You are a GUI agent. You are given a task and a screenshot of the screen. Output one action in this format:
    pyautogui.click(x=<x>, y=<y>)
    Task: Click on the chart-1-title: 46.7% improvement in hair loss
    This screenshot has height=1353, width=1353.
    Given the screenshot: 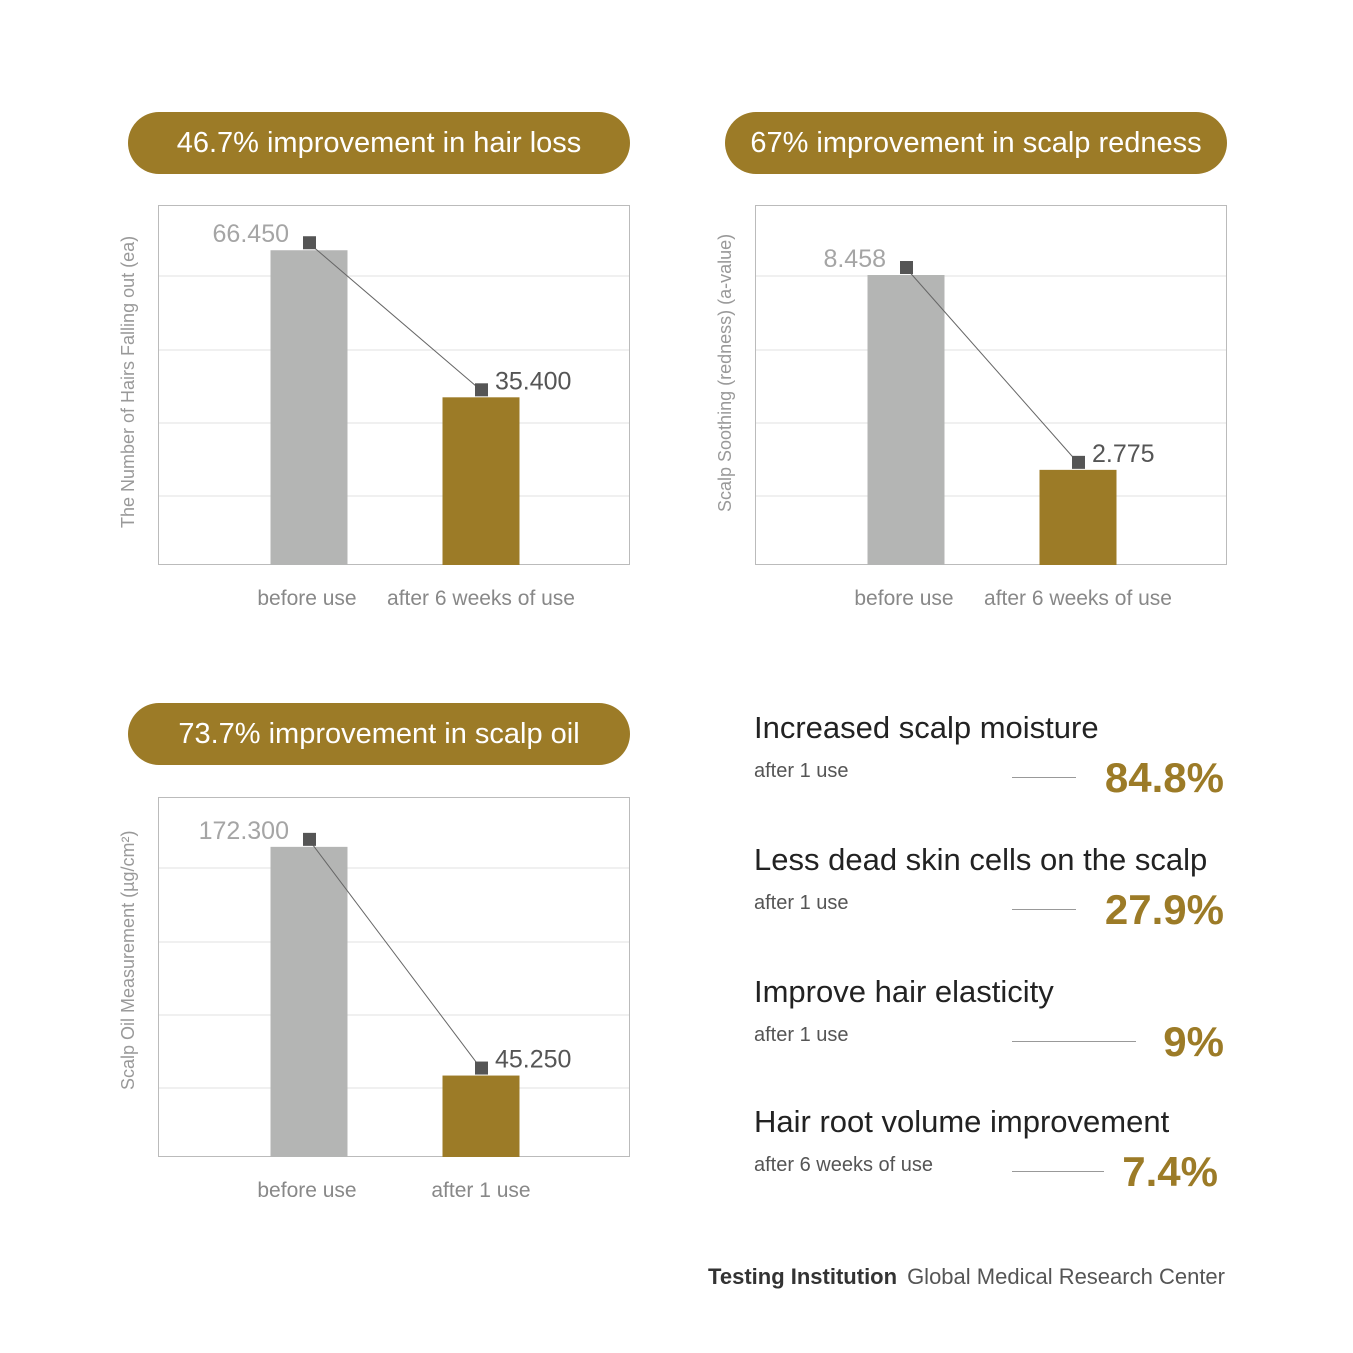 What is the action you would take?
    pyautogui.click(x=379, y=143)
    